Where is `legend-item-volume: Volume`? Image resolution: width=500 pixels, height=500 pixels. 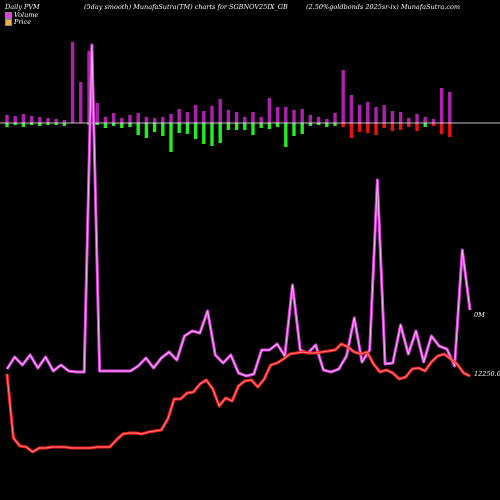 legend-item-volume: Volume is located at coordinates (21, 15).